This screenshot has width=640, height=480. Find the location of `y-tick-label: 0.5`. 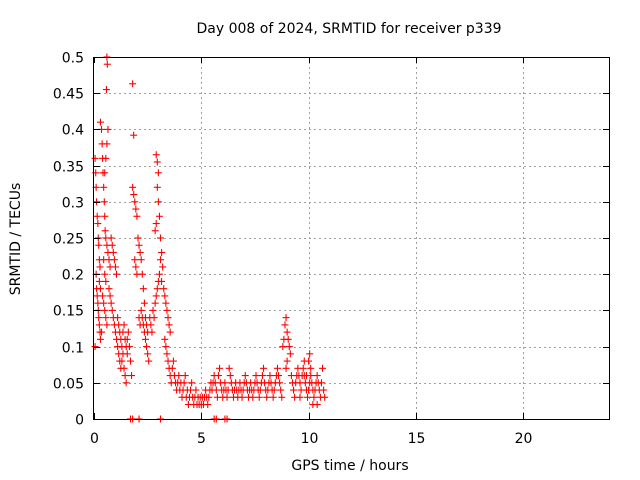

y-tick-label: 0.5 is located at coordinates (73, 59).